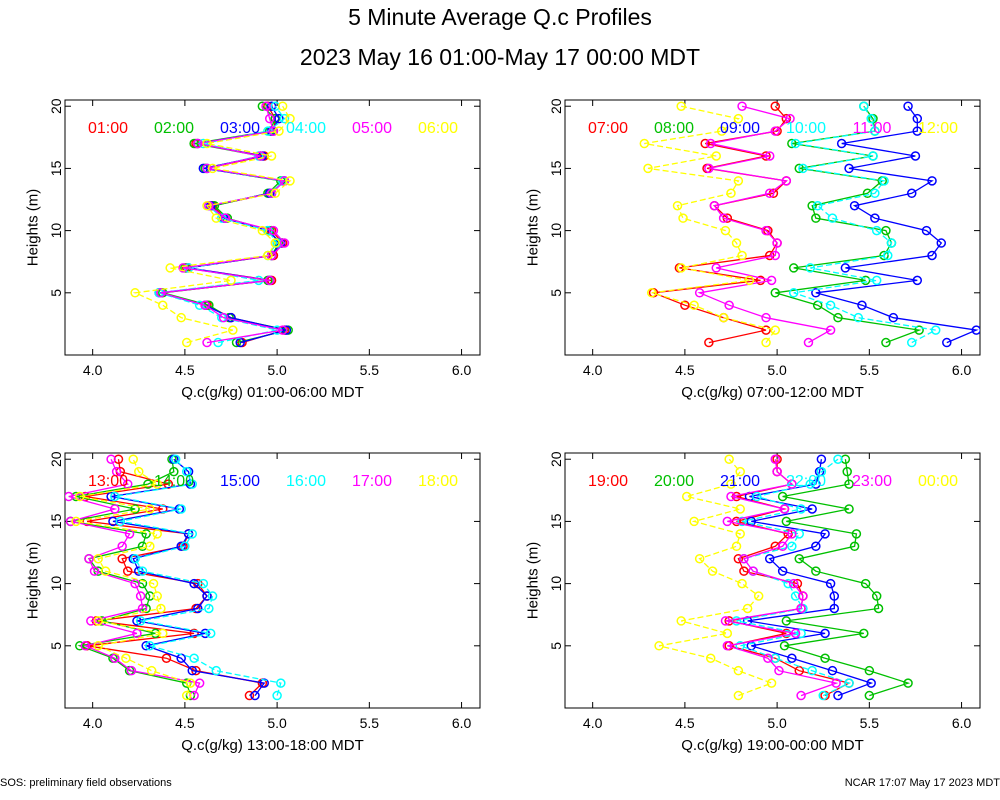 This screenshot has height=800, width=1000. What do you see at coordinates (56, 521) in the screenshot?
I see `y-tick-label: 15` at bounding box center [56, 521].